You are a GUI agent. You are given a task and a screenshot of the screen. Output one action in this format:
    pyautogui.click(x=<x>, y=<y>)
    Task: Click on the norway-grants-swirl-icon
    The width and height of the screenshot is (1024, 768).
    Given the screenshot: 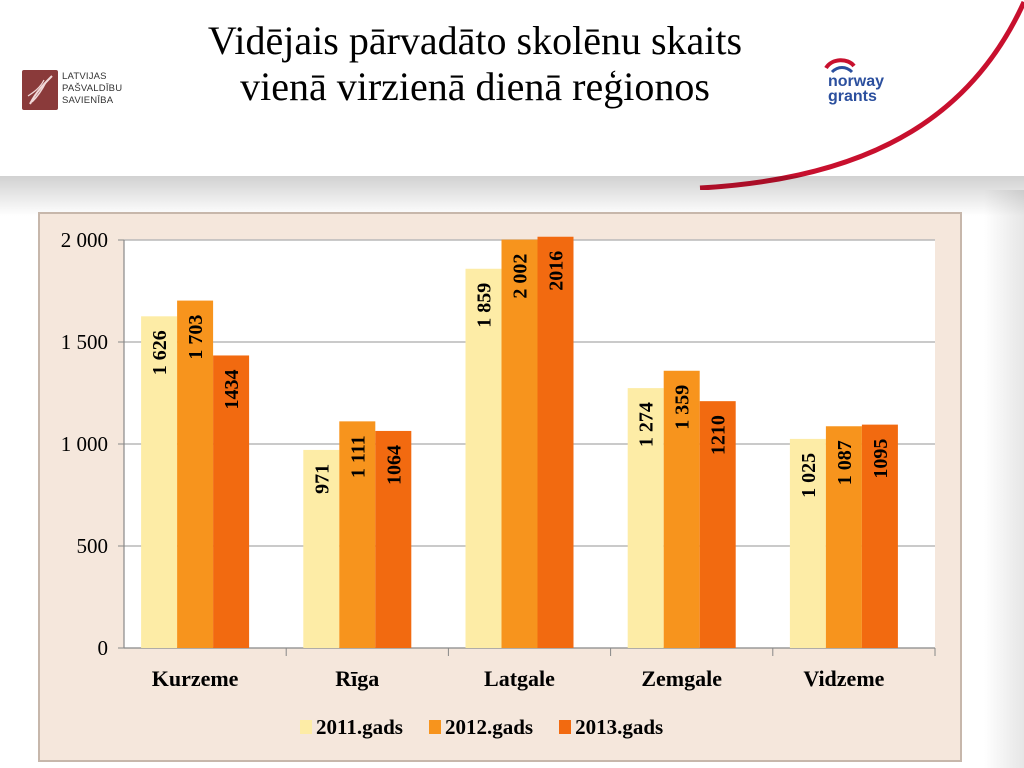 What is the action you would take?
    pyautogui.click(x=840, y=66)
    